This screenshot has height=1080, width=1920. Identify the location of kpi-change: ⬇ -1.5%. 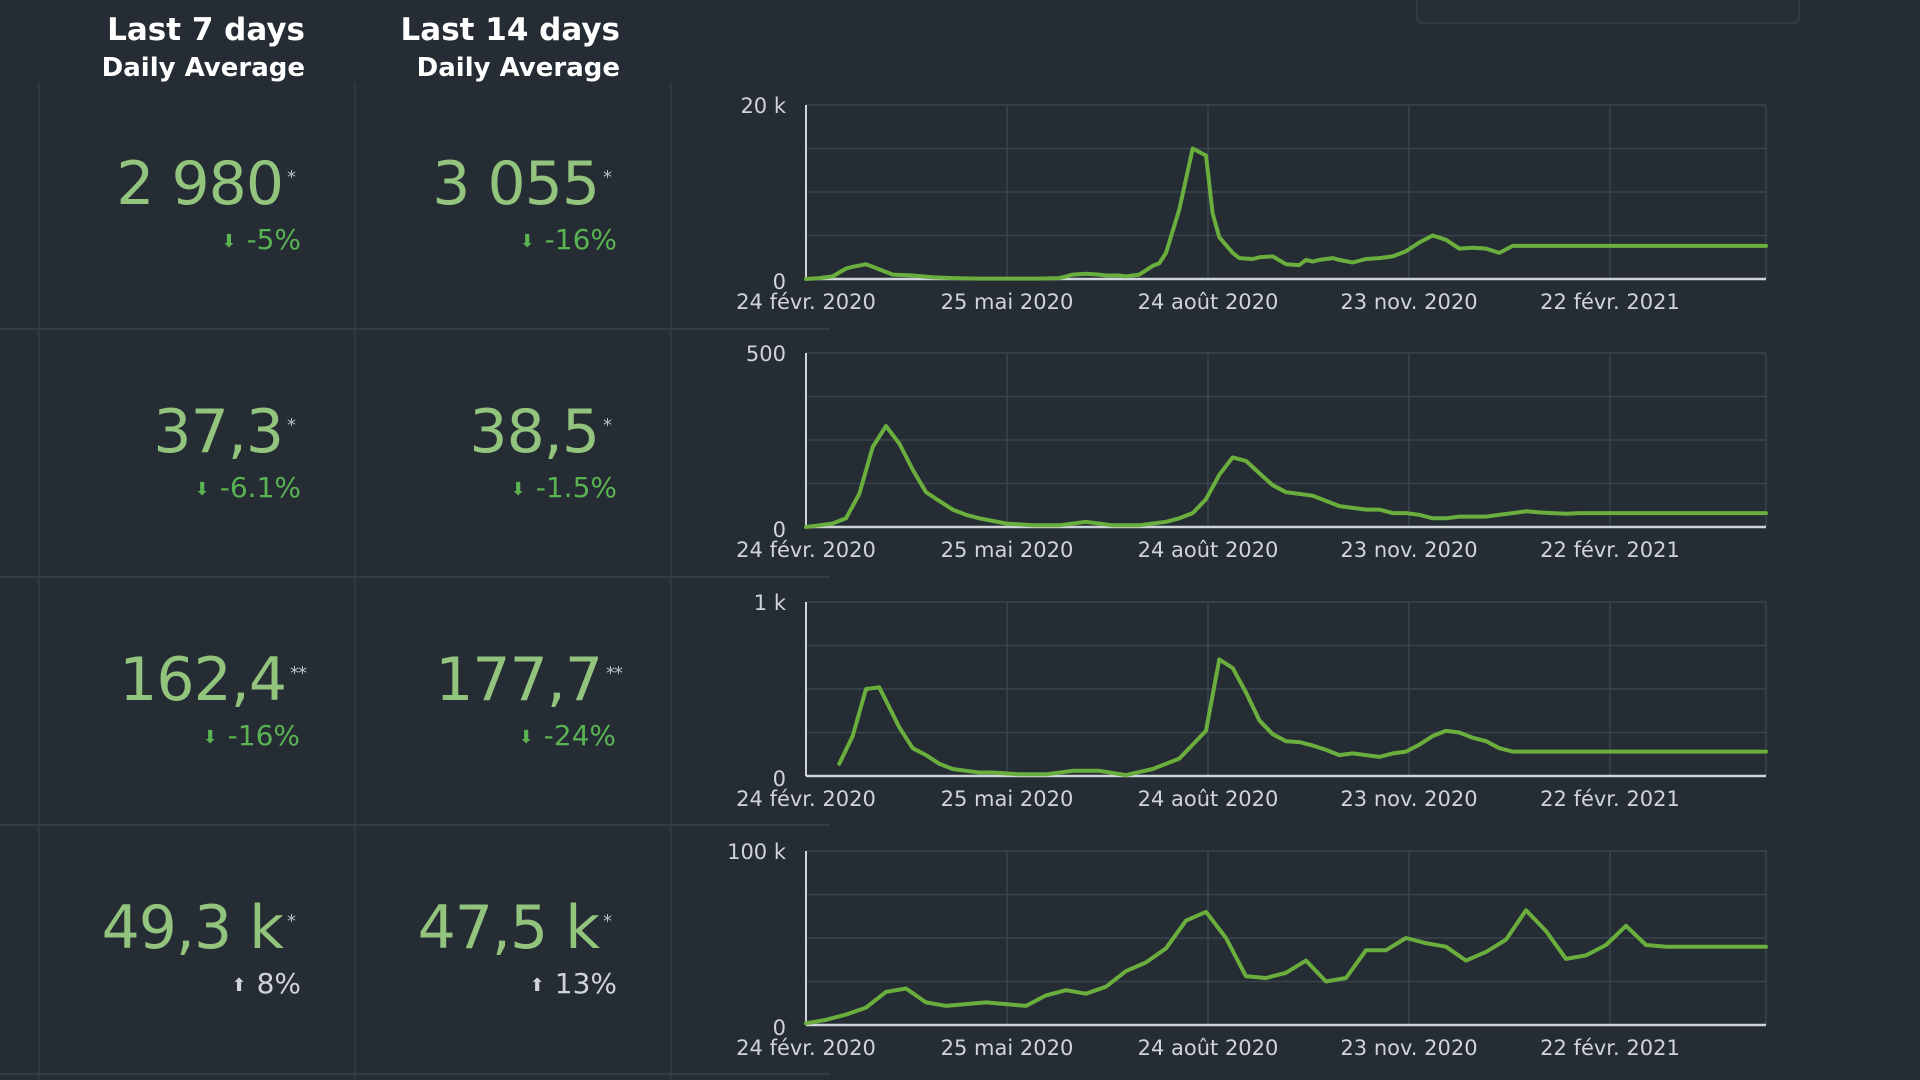
(543, 490).